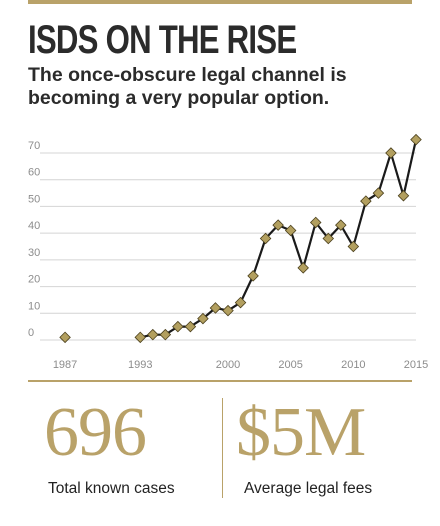 This screenshot has width=440, height=526. Describe the element at coordinates (228, 310) in the screenshot. I see `data-point-2000` at that location.